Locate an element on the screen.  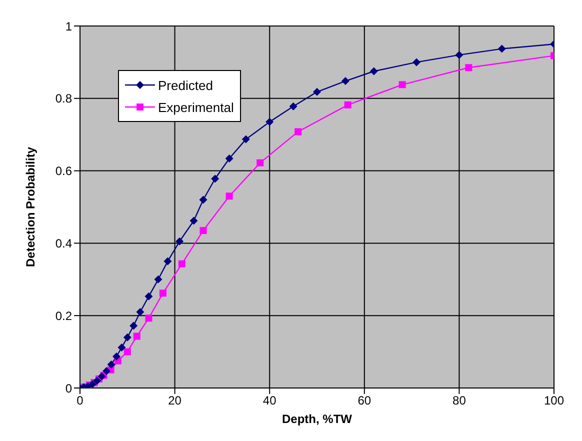
x-tick-label: 80 is located at coordinates (459, 401).